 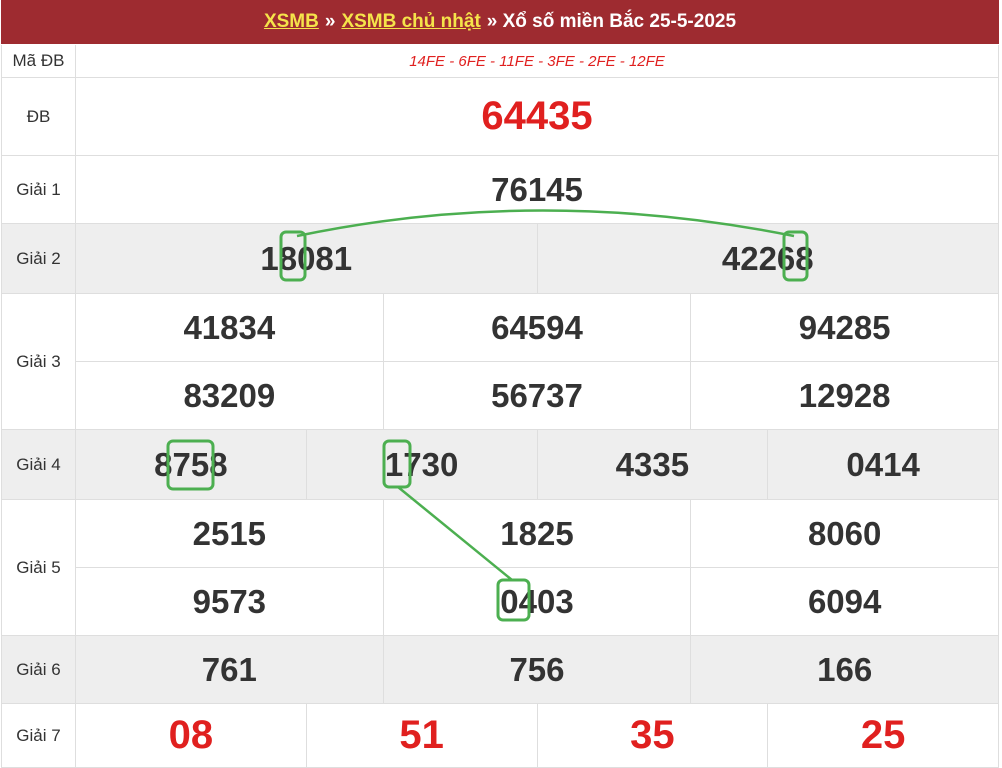 I want to click on prize-number: 2515, so click(x=230, y=534).